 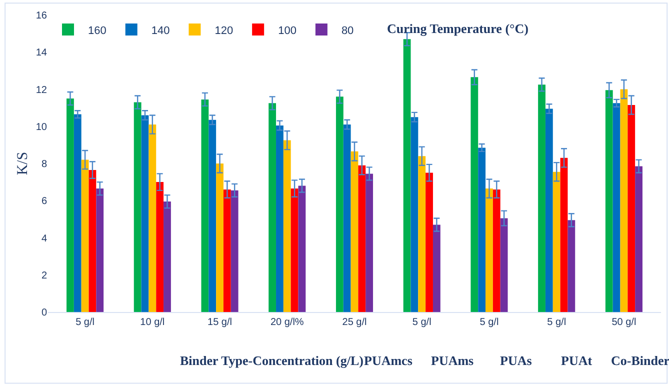 I want to click on x-axis-title: Binder Type-Concentration (g/L), so click(x=272, y=360).